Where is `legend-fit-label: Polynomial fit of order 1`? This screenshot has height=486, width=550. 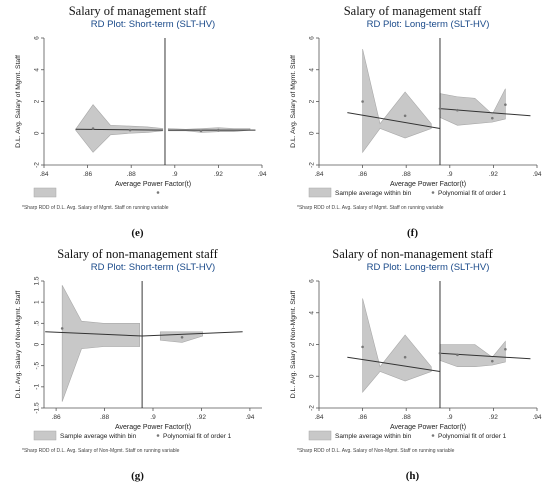 legend-fit-label: Polynomial fit of order 1 is located at coordinates (197, 436).